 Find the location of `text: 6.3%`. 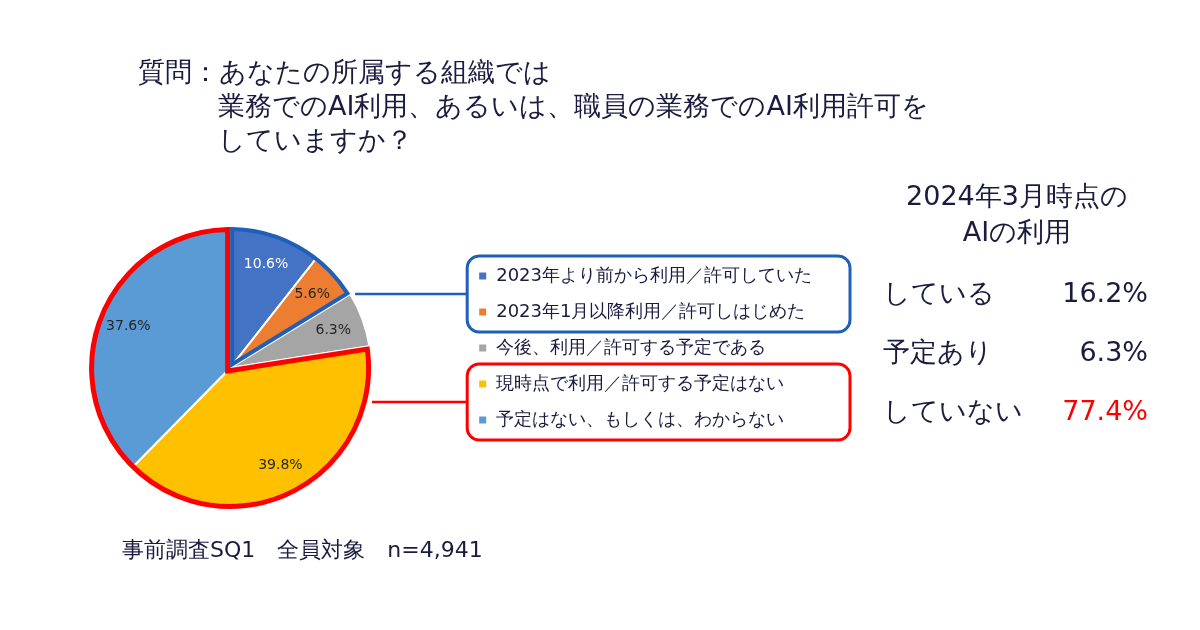

text: 6.3% is located at coordinates (1113, 351).